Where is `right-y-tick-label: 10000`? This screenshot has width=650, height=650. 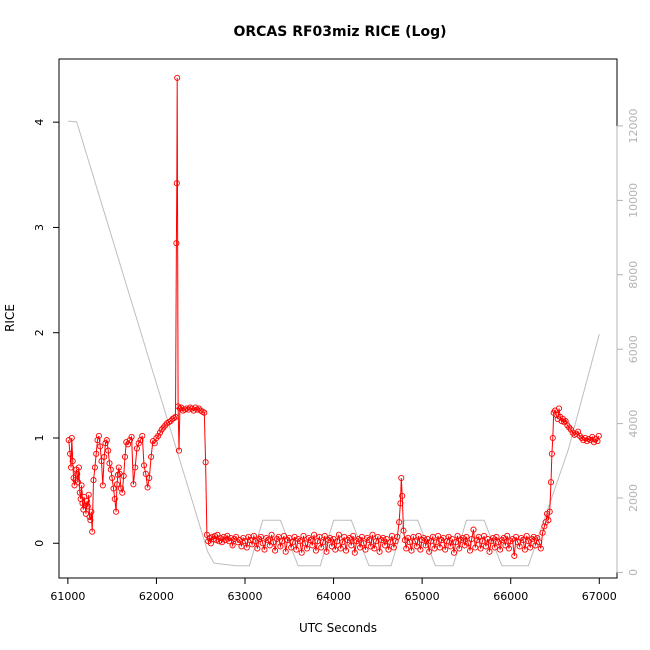 right-y-tick-label: 10000 is located at coordinates (633, 200).